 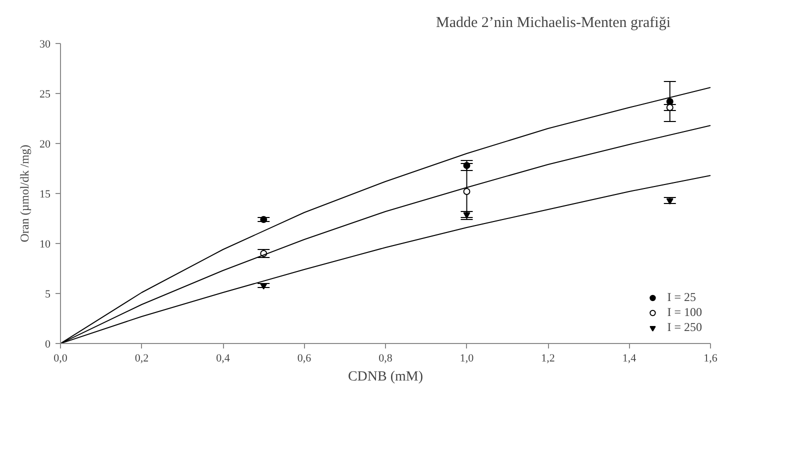 I want to click on x-tick-label: 0,2, so click(x=141, y=358).